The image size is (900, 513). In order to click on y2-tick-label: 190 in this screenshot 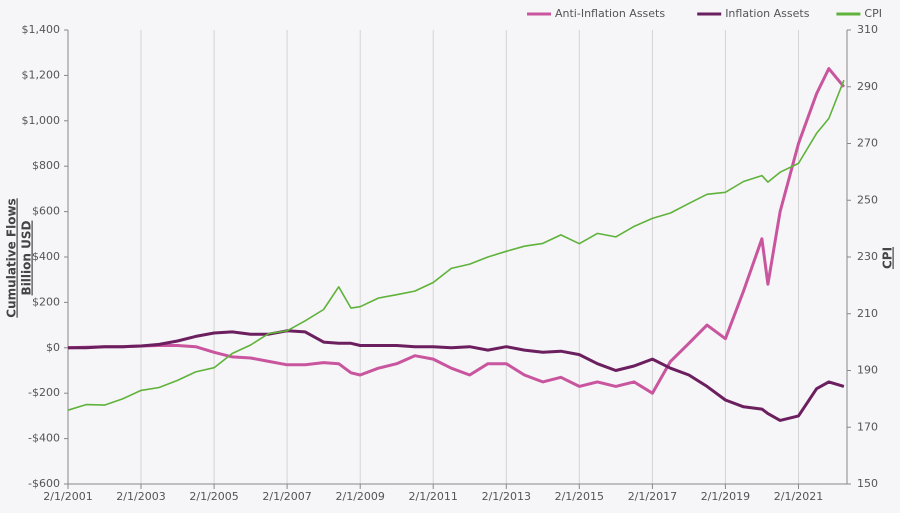, I will do `click(867, 370)`.